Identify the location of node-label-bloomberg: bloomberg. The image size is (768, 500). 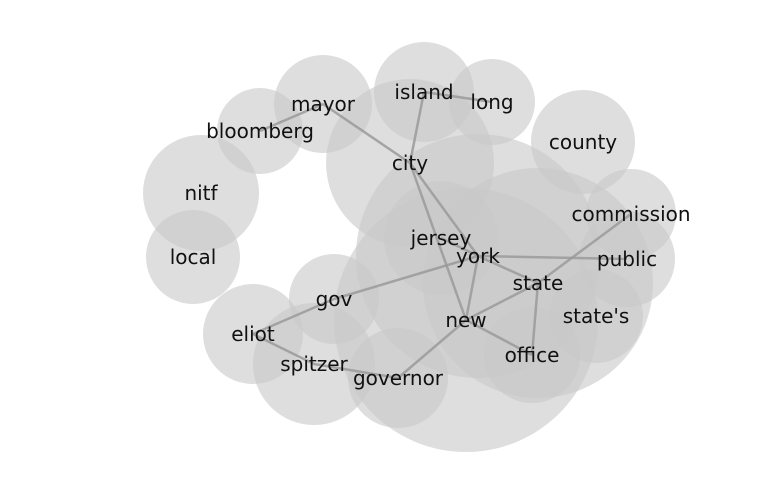
(260, 131).